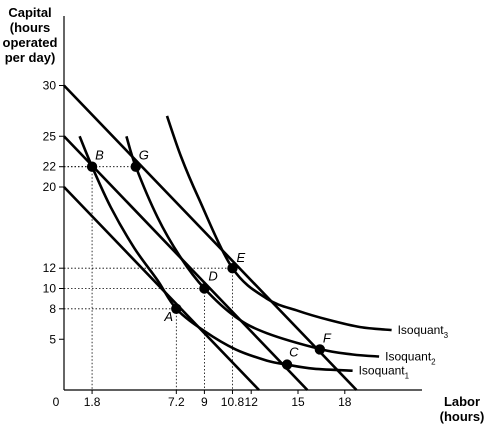  I want to click on x-tick-label: 1.8, so click(92, 402).